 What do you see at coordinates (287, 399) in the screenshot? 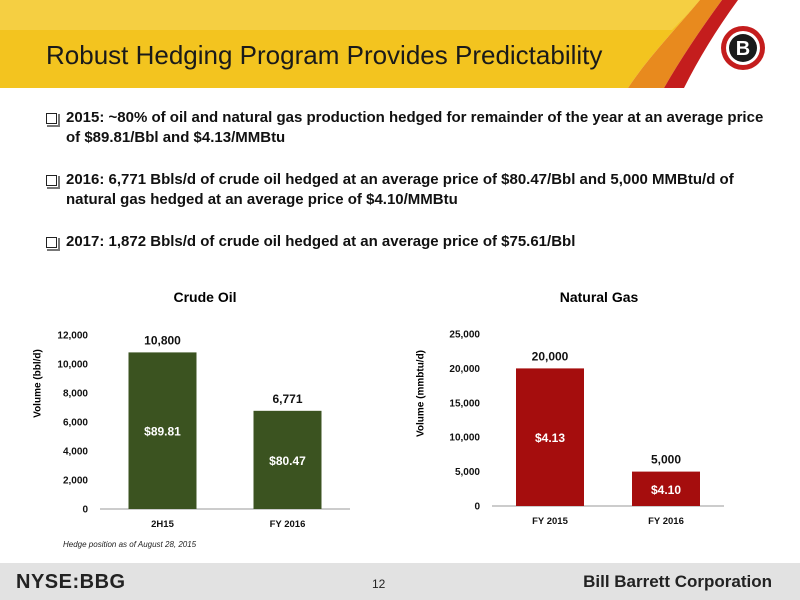
I see `bar-value-label: 6,771` at bounding box center [287, 399].